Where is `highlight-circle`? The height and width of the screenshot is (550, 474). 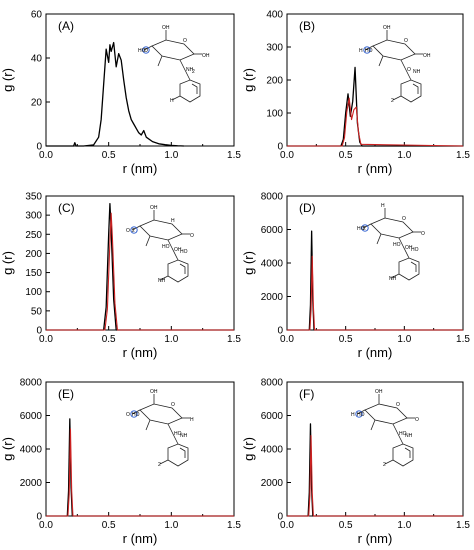
highlight-circle is located at coordinates (359, 414).